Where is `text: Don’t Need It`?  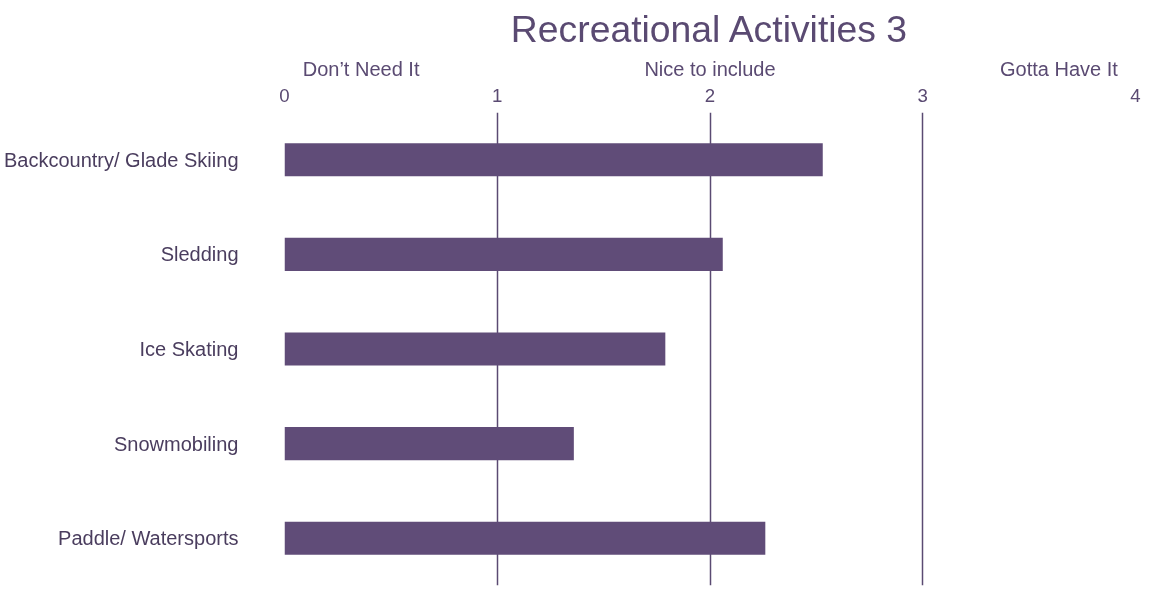
text: Don’t Need It is located at coordinates (361, 68).